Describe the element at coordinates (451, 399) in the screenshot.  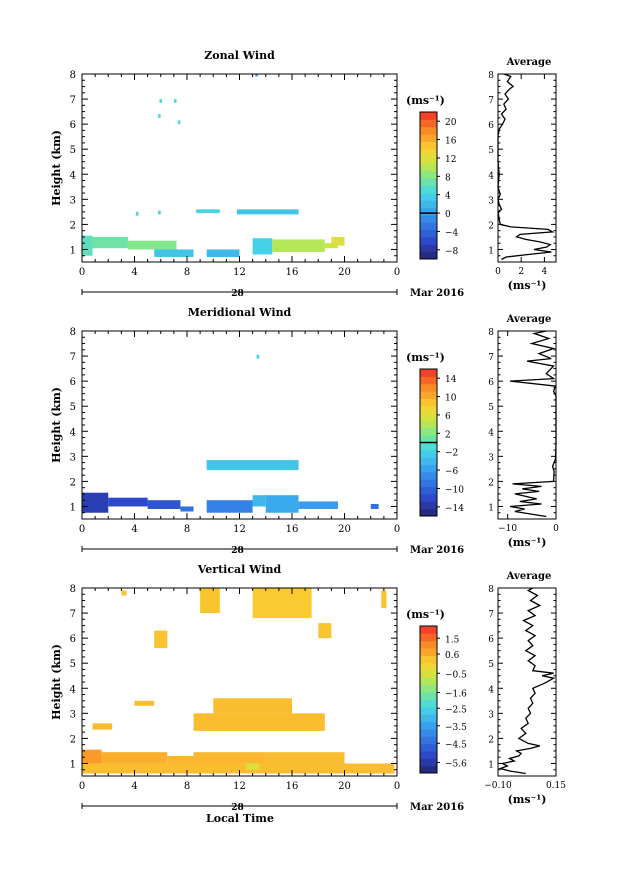
I see `colorbar-tick-label: 10` at that location.